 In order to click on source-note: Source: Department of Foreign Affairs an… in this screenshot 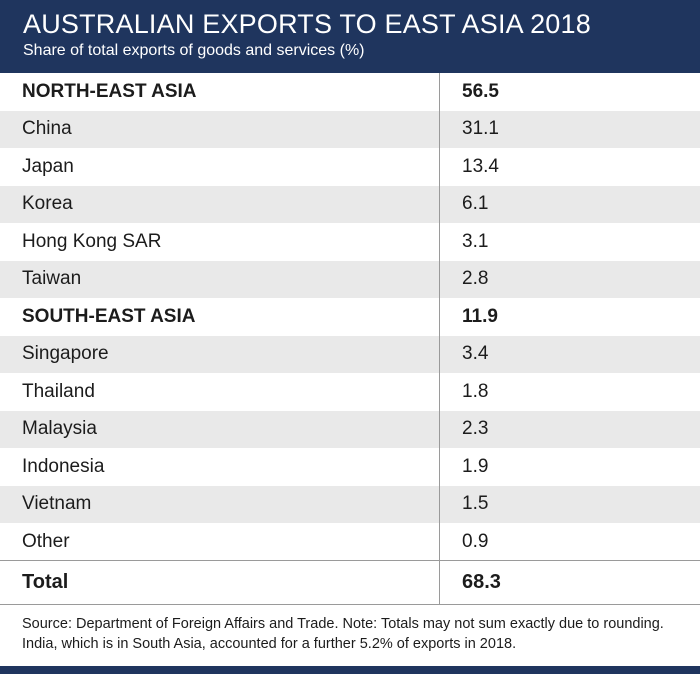, I will do `click(343, 634)`.